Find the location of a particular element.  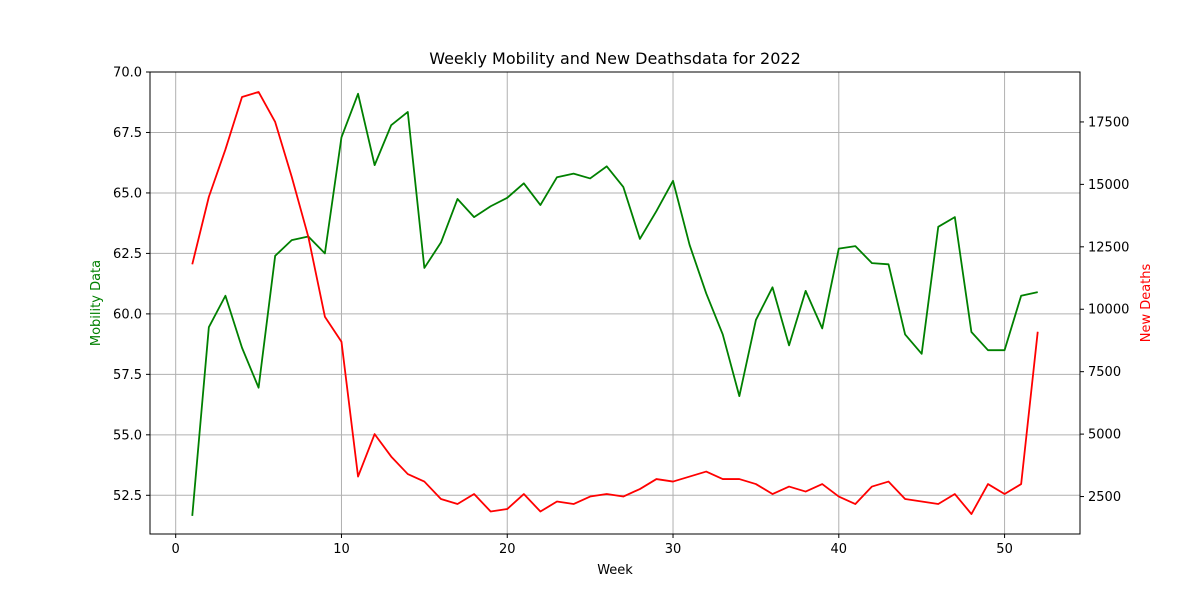

y-left-tick-label: 60.0 is located at coordinates (127, 314).